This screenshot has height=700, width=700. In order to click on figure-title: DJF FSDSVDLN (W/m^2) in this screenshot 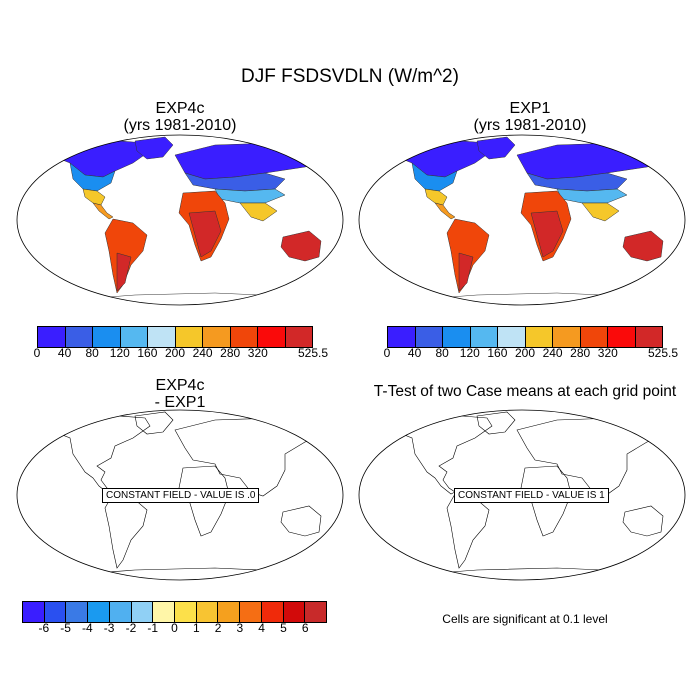, I will do `click(350, 76)`.